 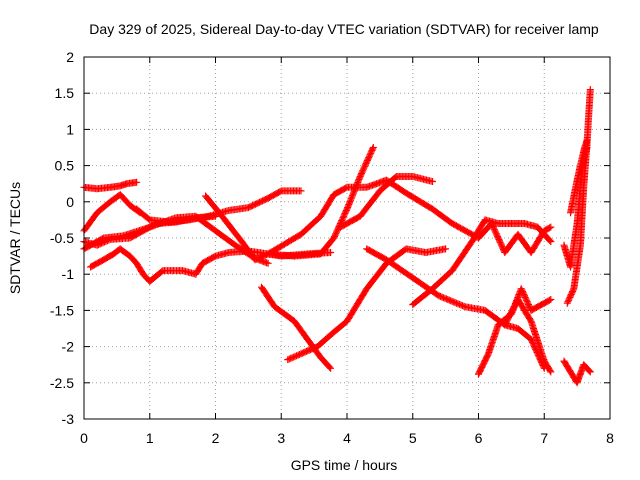 What do you see at coordinates (70, 202) in the screenshot?
I see `y-tick-label: 0` at bounding box center [70, 202].